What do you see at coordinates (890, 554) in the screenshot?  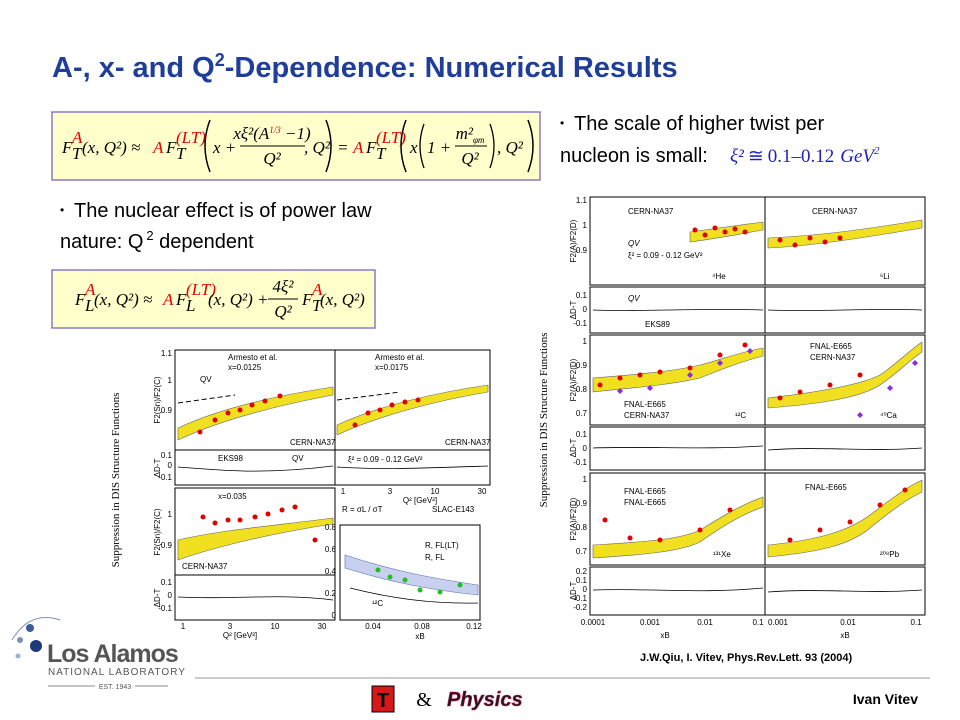 I see `panel-label: ²⁰⁸Pb` at bounding box center [890, 554].